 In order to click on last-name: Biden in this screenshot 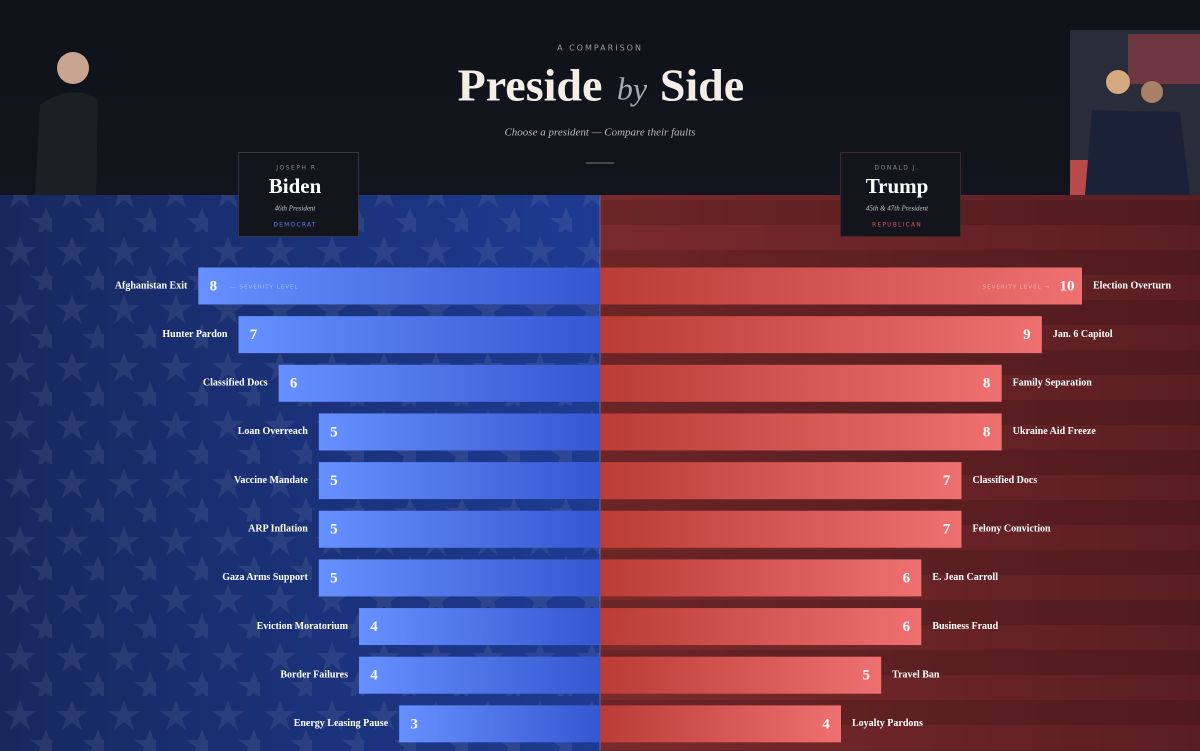, I will do `click(295, 186)`.